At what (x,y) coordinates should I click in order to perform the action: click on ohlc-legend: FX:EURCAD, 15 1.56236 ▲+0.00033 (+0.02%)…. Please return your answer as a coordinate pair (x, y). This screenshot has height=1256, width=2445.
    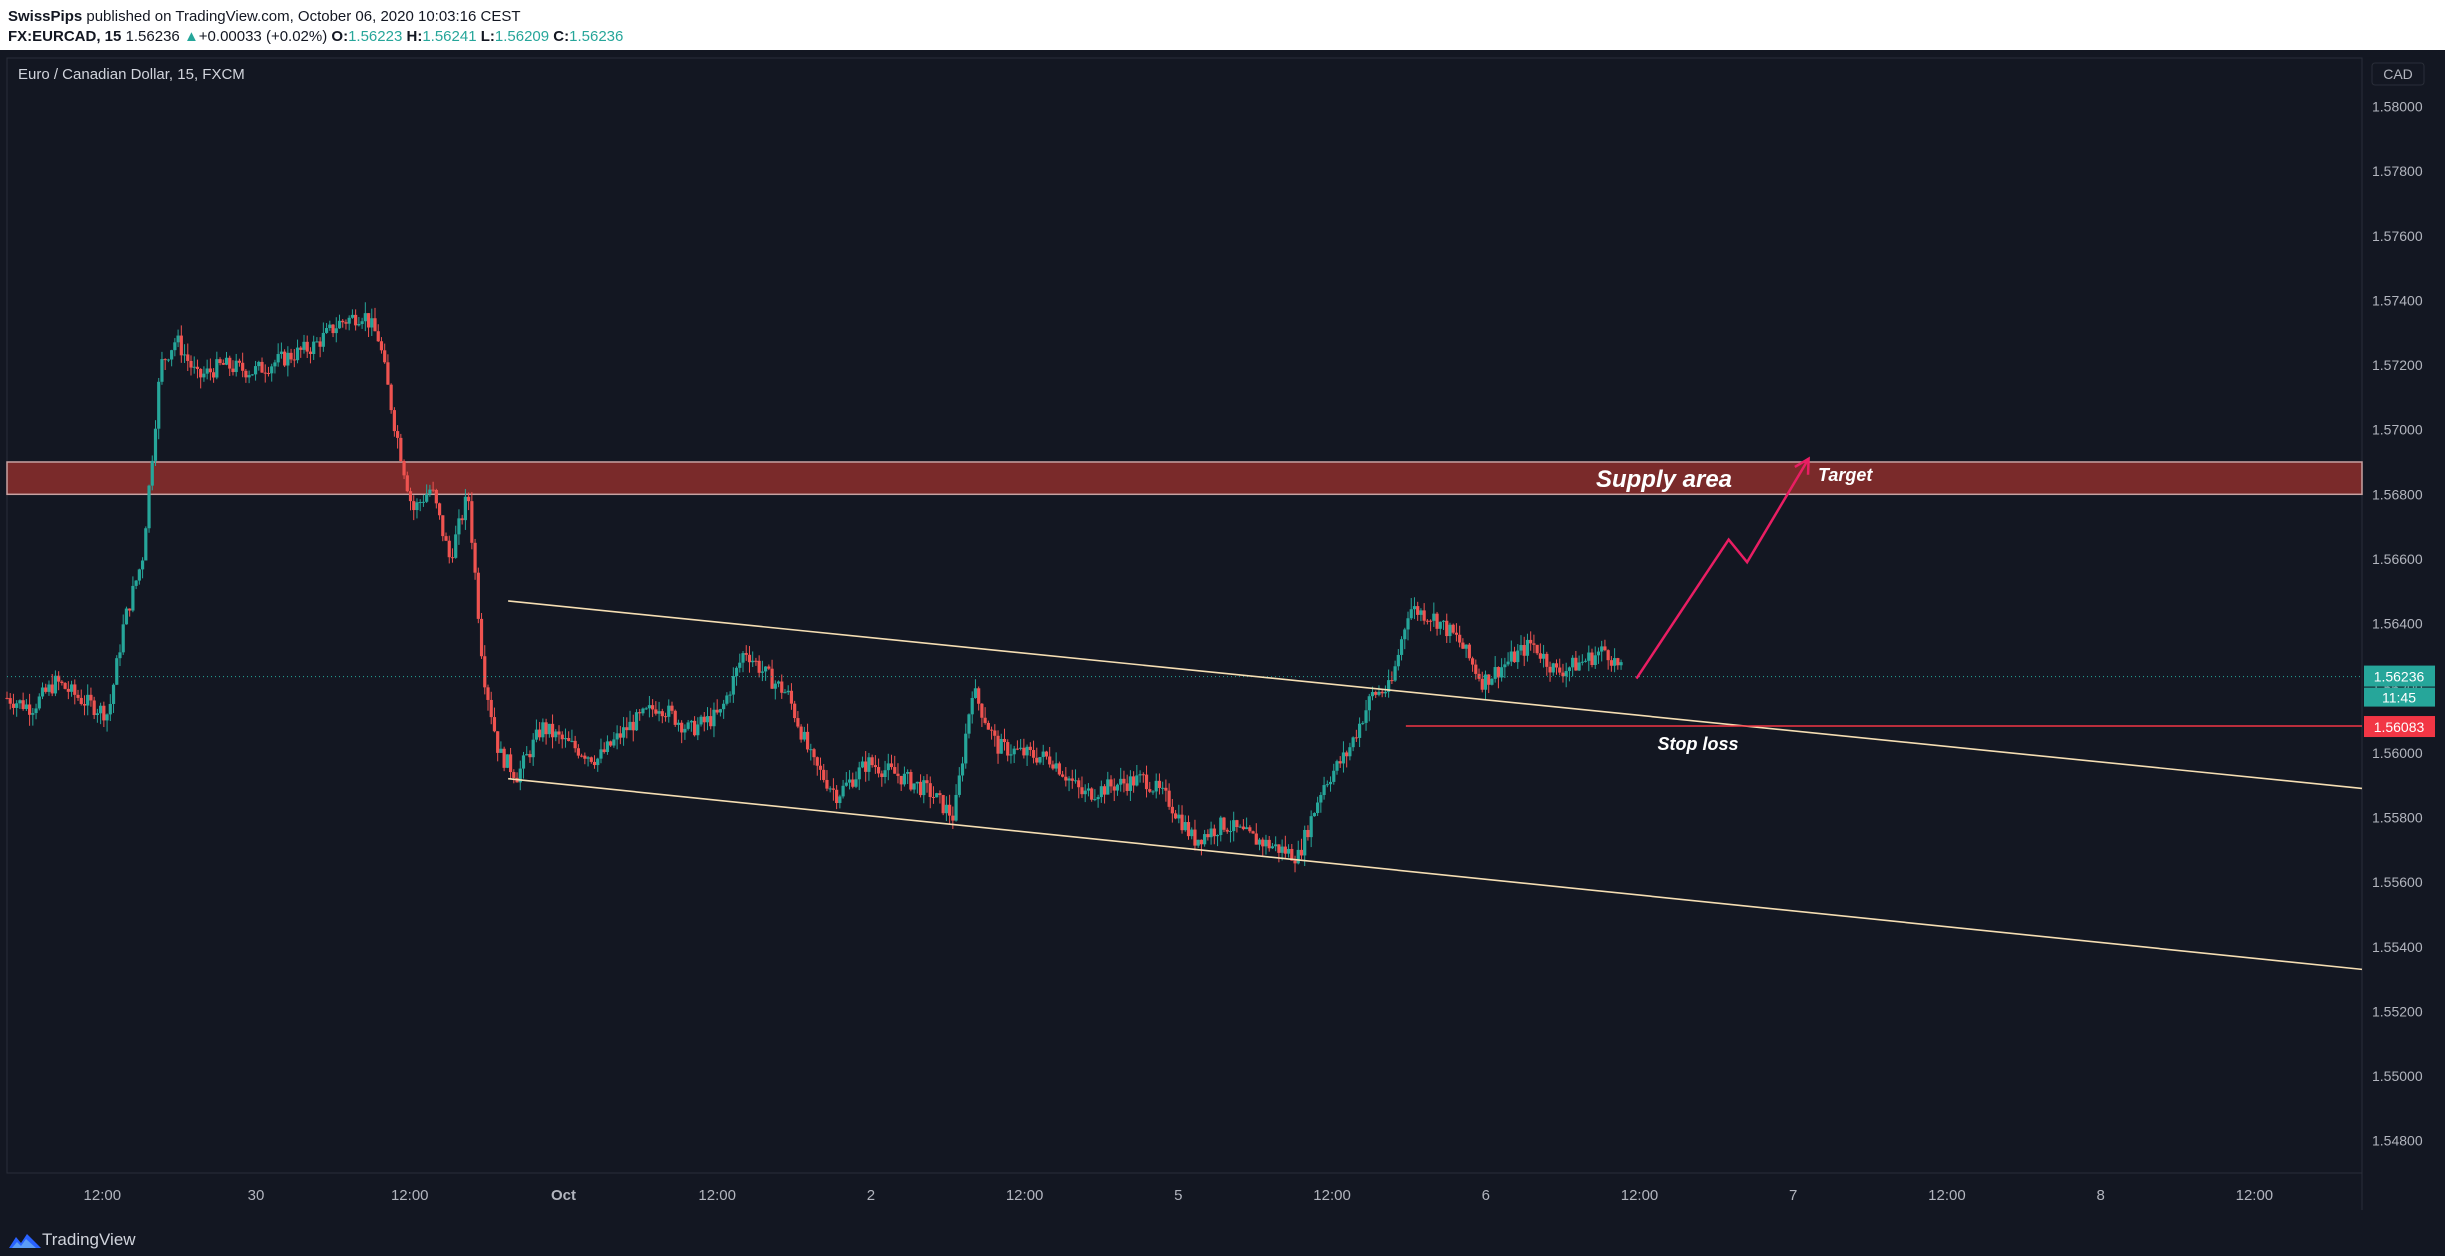
    Looking at the image, I should click on (315, 36).